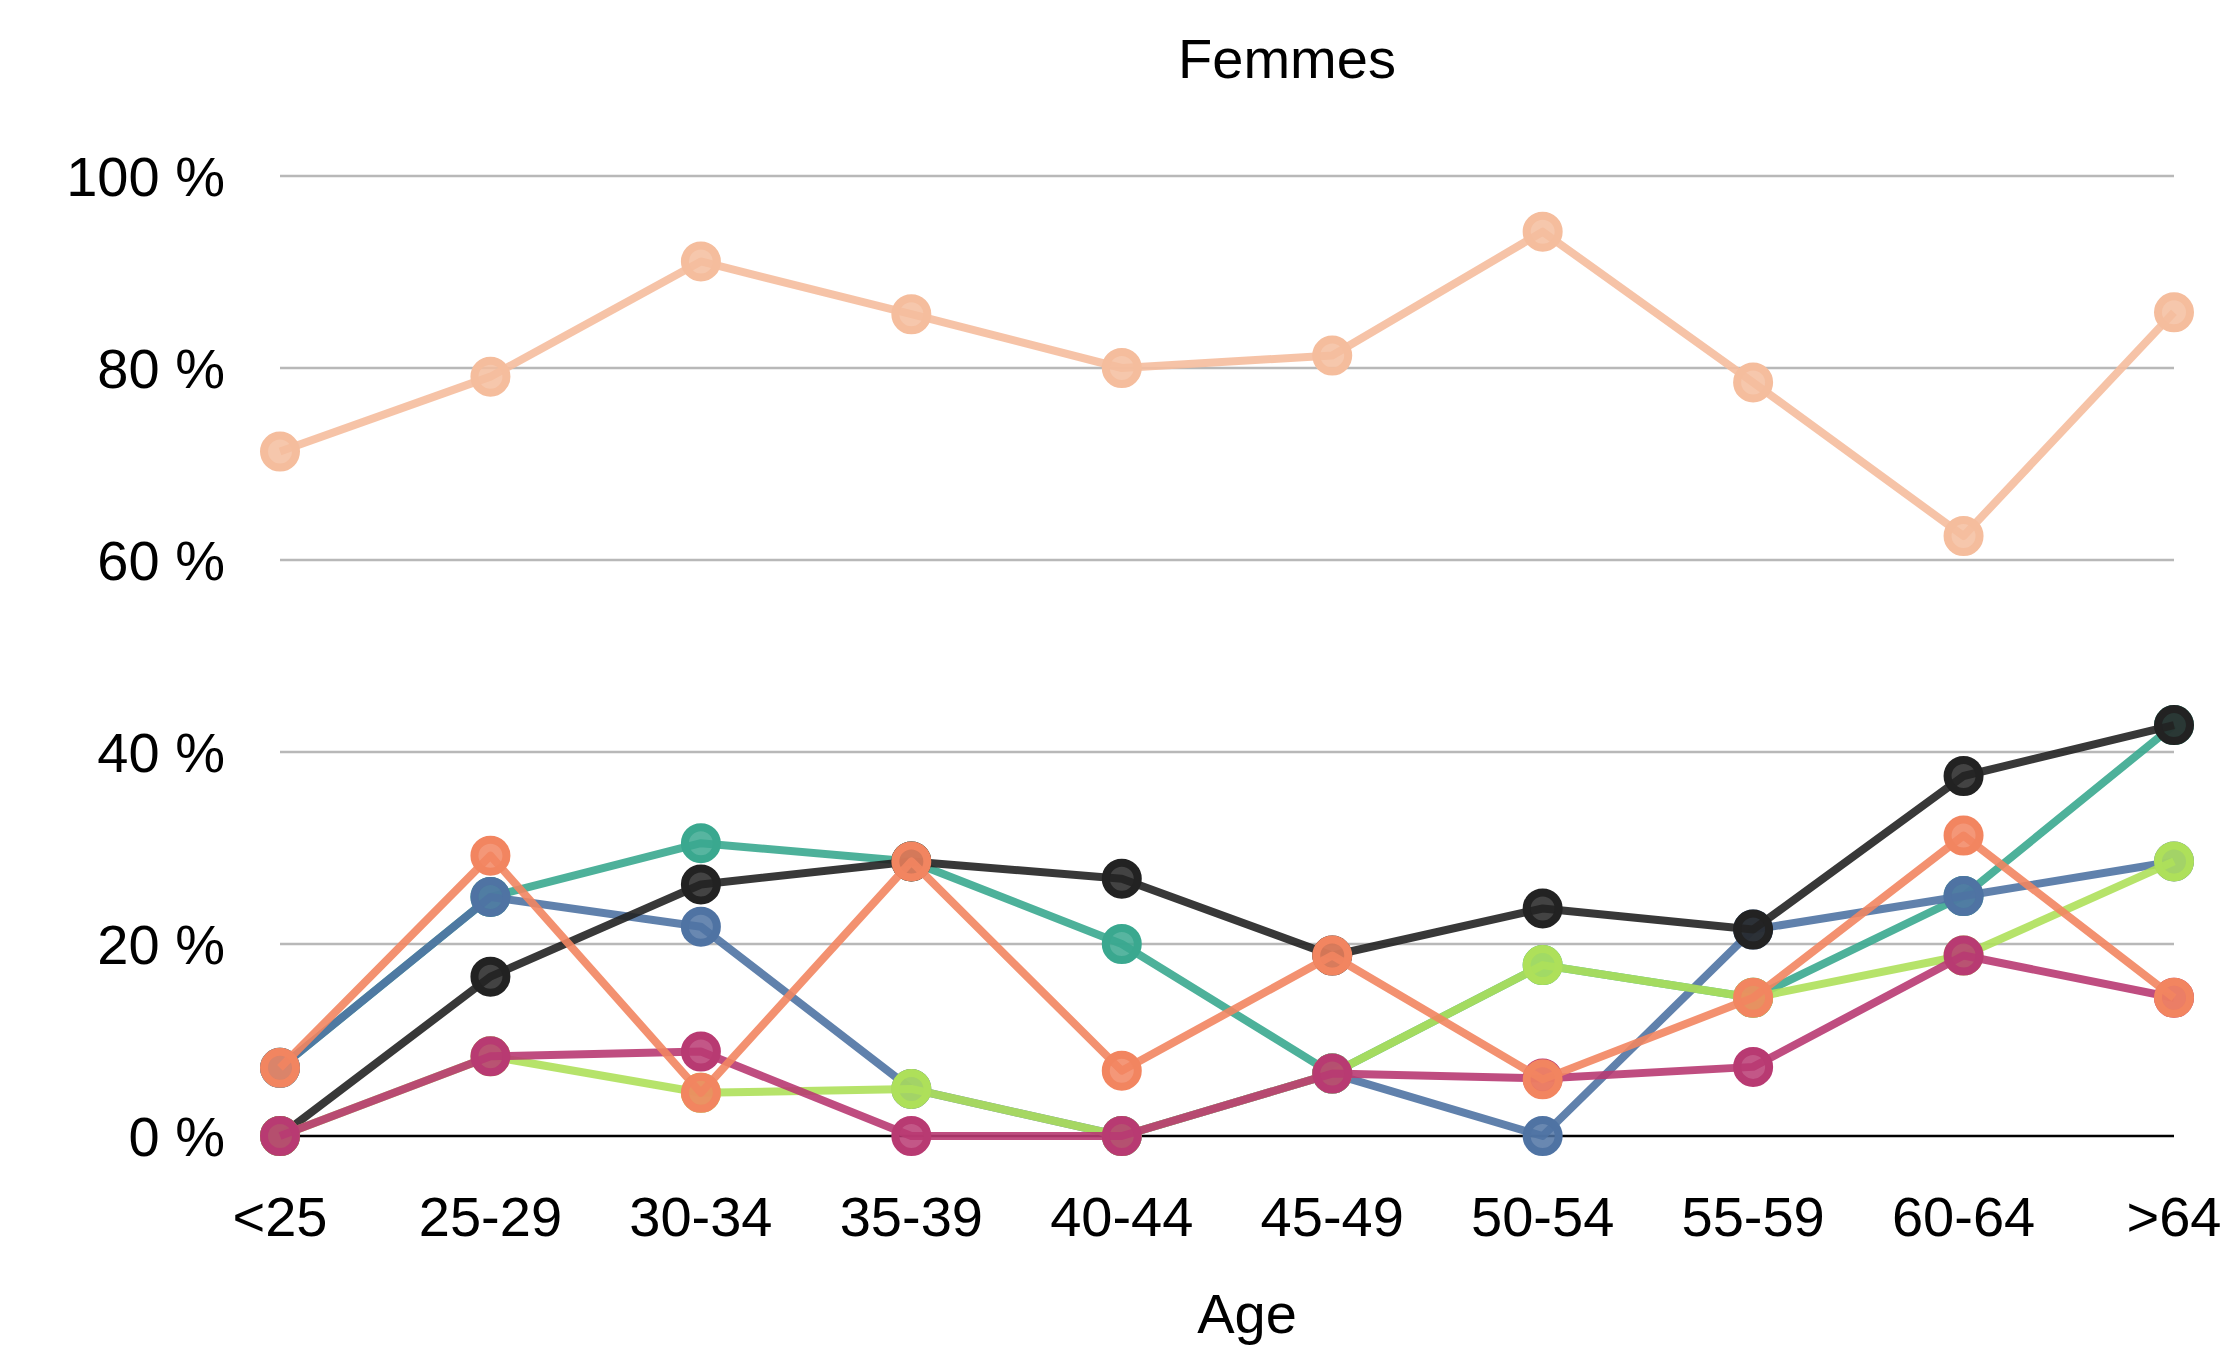 The width and height of the screenshot is (2234, 1356). I want to click on x-tick-label: 40-44, so click(1122, 1216).